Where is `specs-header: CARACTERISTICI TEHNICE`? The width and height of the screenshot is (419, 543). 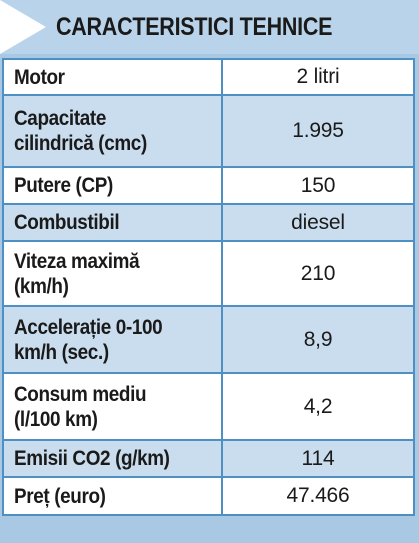 specs-header: CARACTERISTICI TEHNICE is located at coordinates (209, 27).